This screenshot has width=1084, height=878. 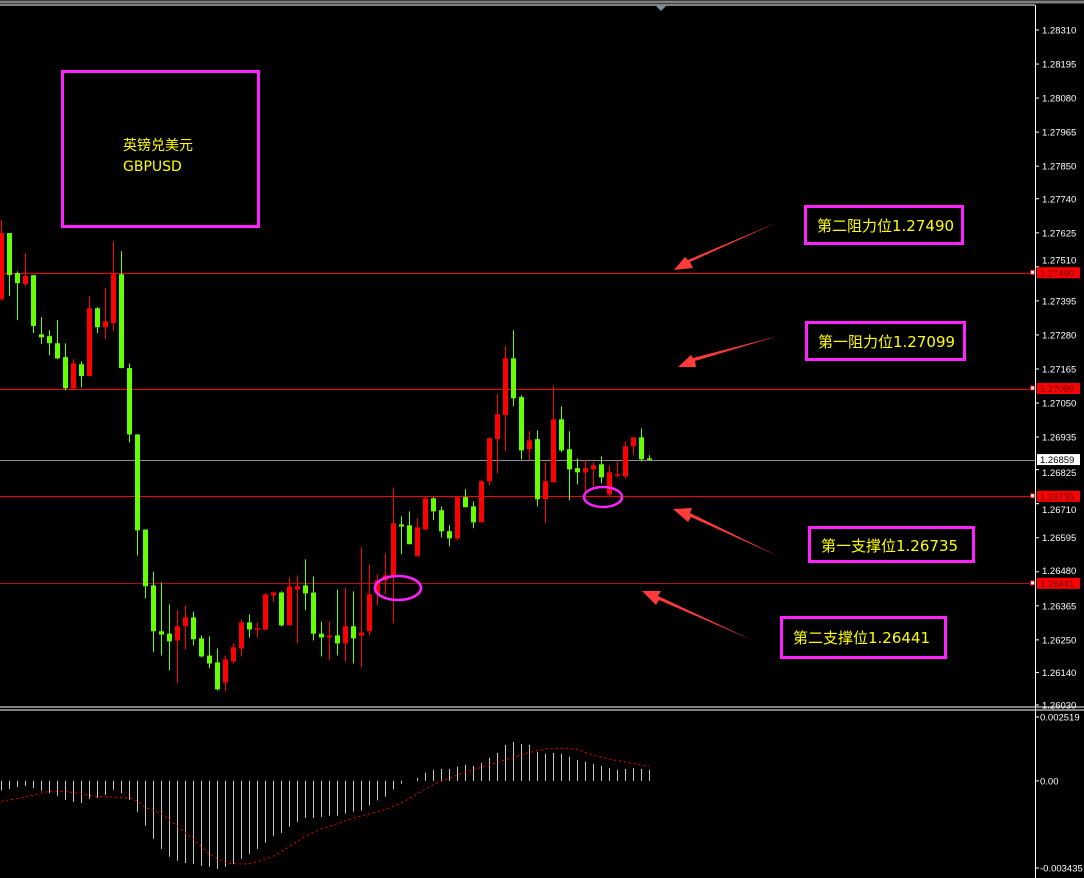 What do you see at coordinates (661, 8) in the screenshot?
I see `chart-shift-marker-icon` at bounding box center [661, 8].